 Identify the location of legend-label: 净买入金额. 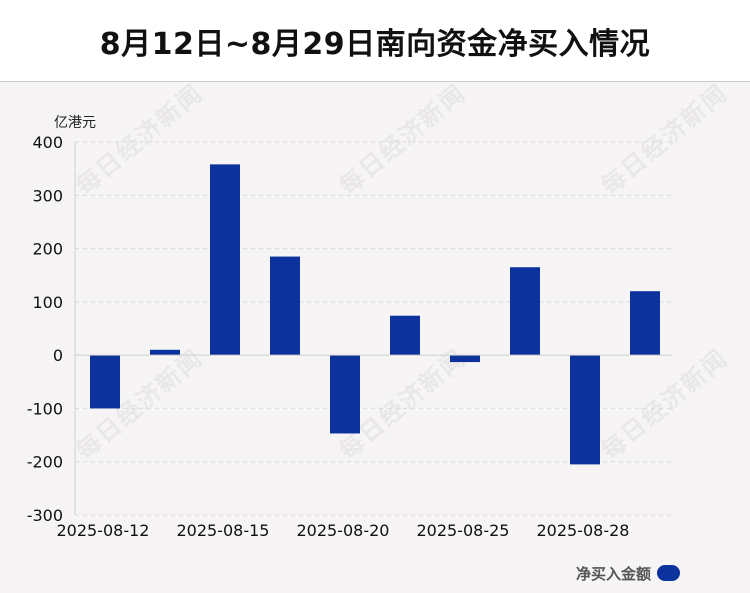
(614, 573).